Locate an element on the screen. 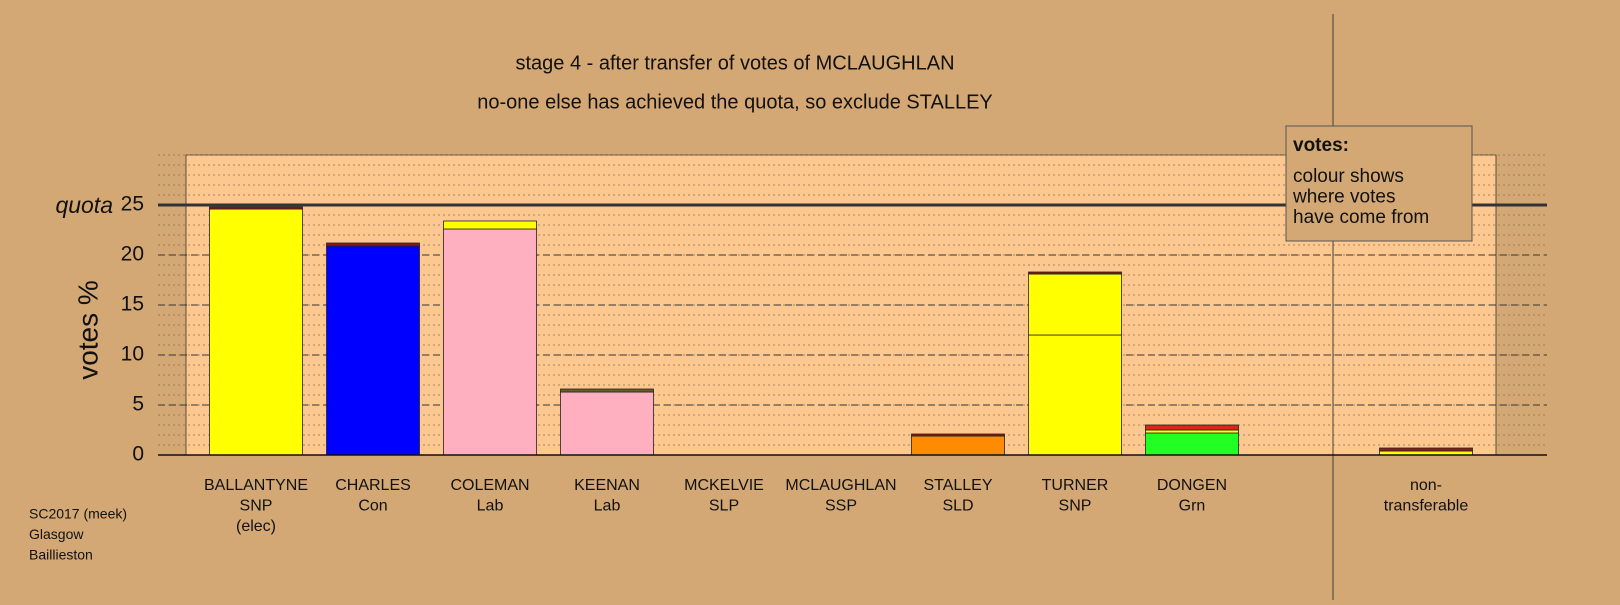 The image size is (1620, 605). y-tick-label: 20 is located at coordinates (132, 254).